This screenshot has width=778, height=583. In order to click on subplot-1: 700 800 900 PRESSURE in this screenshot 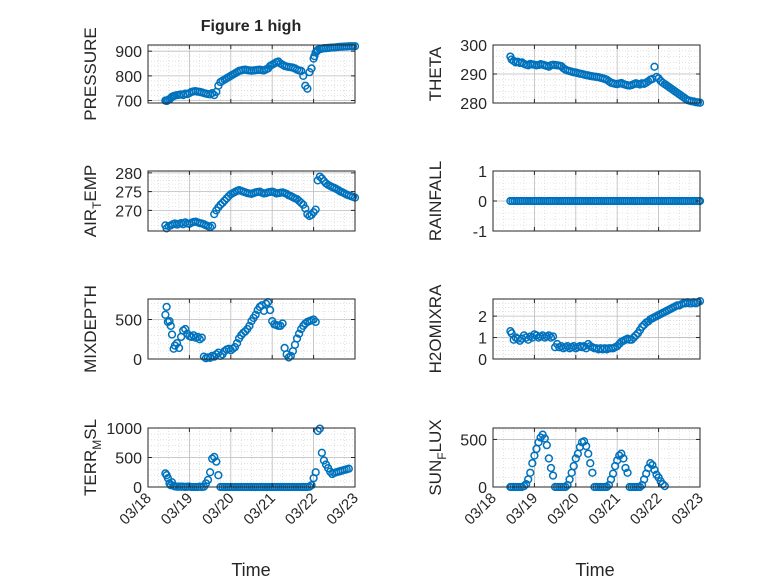, I will do `click(220, 74)`.